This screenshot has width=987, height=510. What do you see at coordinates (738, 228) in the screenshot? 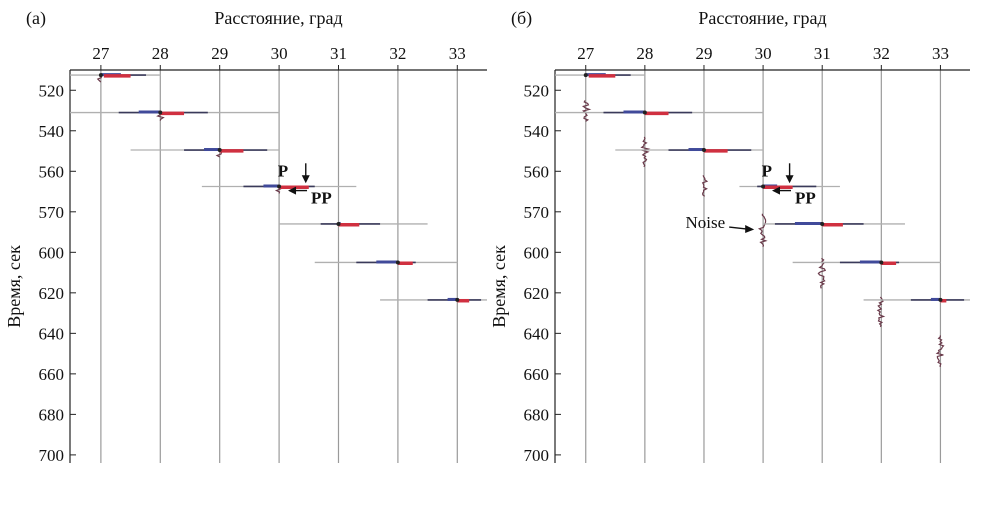
I see `annotation-arrow` at bounding box center [738, 228].